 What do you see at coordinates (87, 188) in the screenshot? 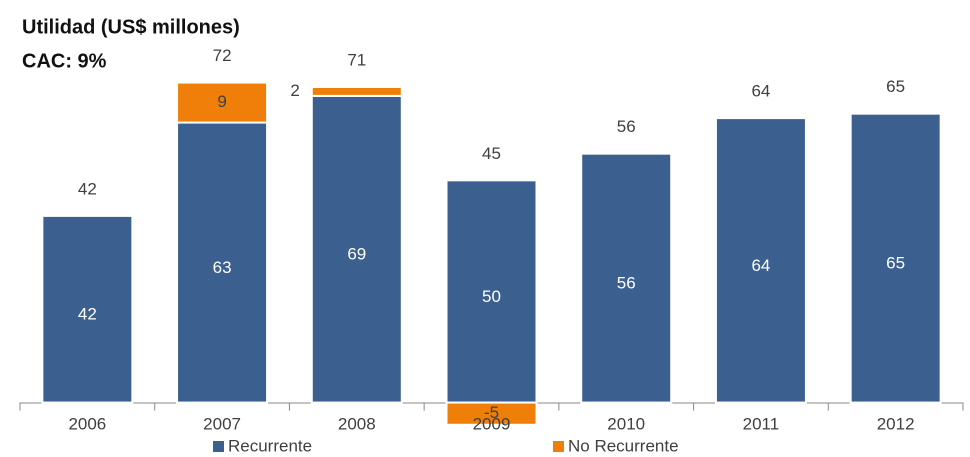
I see `total-label: 42` at bounding box center [87, 188].